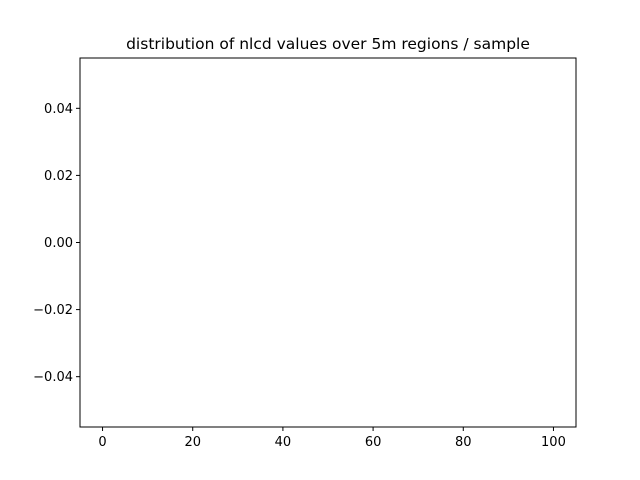 The height and width of the screenshot is (480, 640). What do you see at coordinates (332, 438) in the screenshot?
I see `x-axis: 0 20 40 60 80 100` at bounding box center [332, 438].